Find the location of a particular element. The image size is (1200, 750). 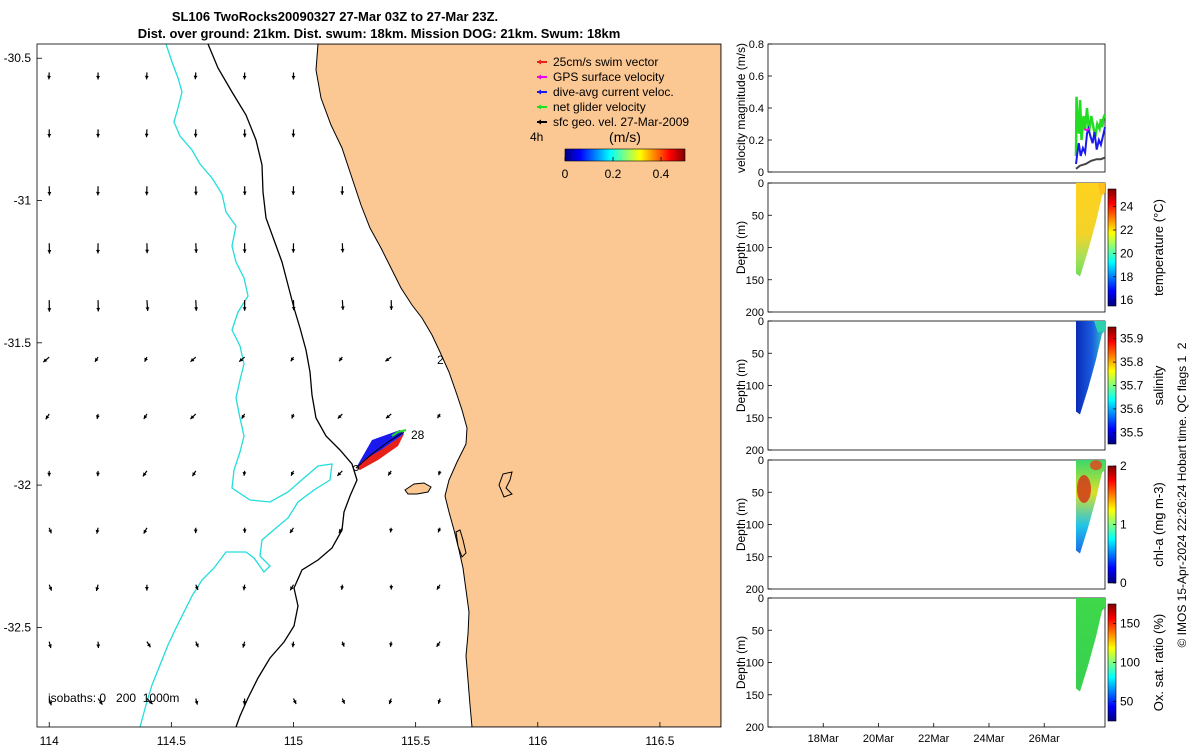

map-y-tick-label: -32 is located at coordinates (23, 485).